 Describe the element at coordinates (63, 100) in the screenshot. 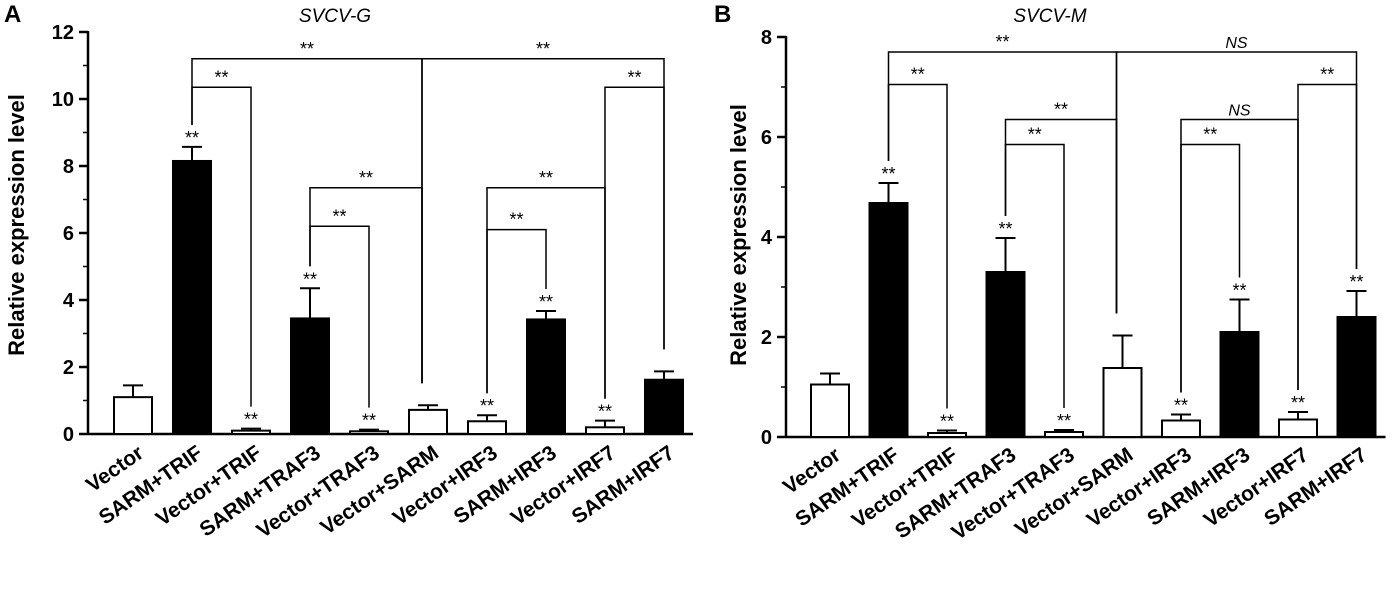

I see `panel-a-y-tick-label: 10` at that location.